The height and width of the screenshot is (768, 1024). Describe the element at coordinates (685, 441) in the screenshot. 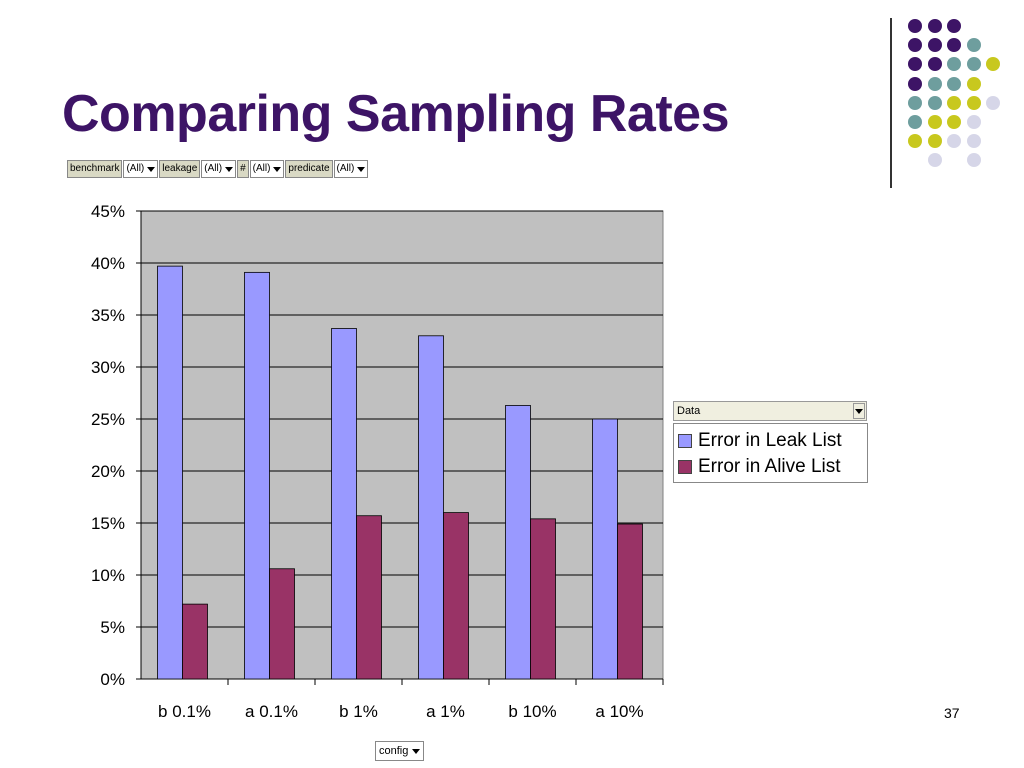

I see `legend-swatch-leak` at that location.